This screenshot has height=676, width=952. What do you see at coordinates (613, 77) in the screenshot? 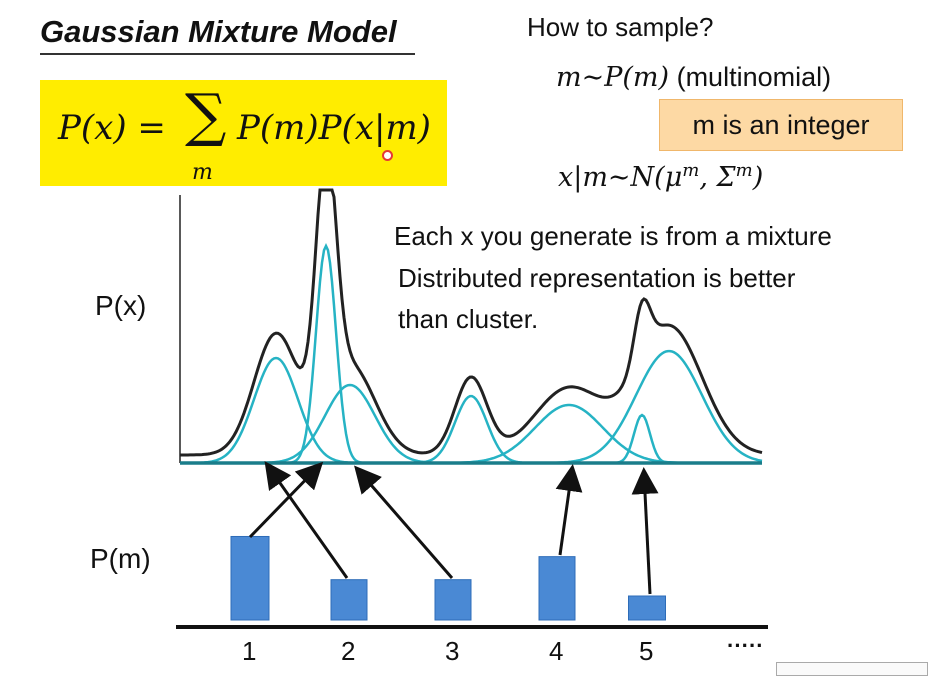
I see `step1-math: m∼P(m)` at bounding box center [613, 77].